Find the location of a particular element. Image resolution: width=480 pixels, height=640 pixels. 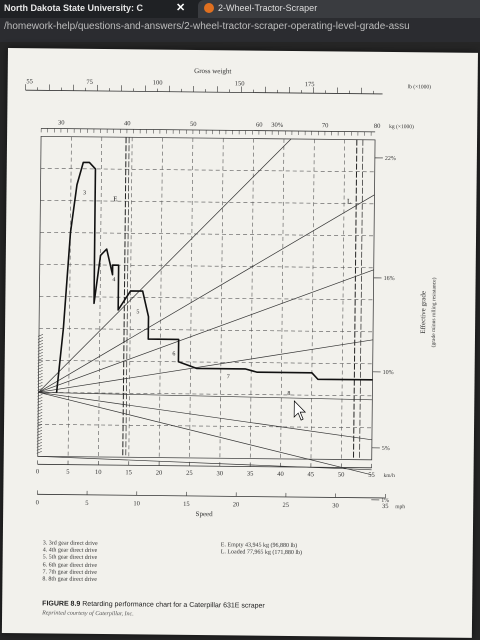

browser-tab-active: North Dakota State University: C is located at coordinates (102, 9).